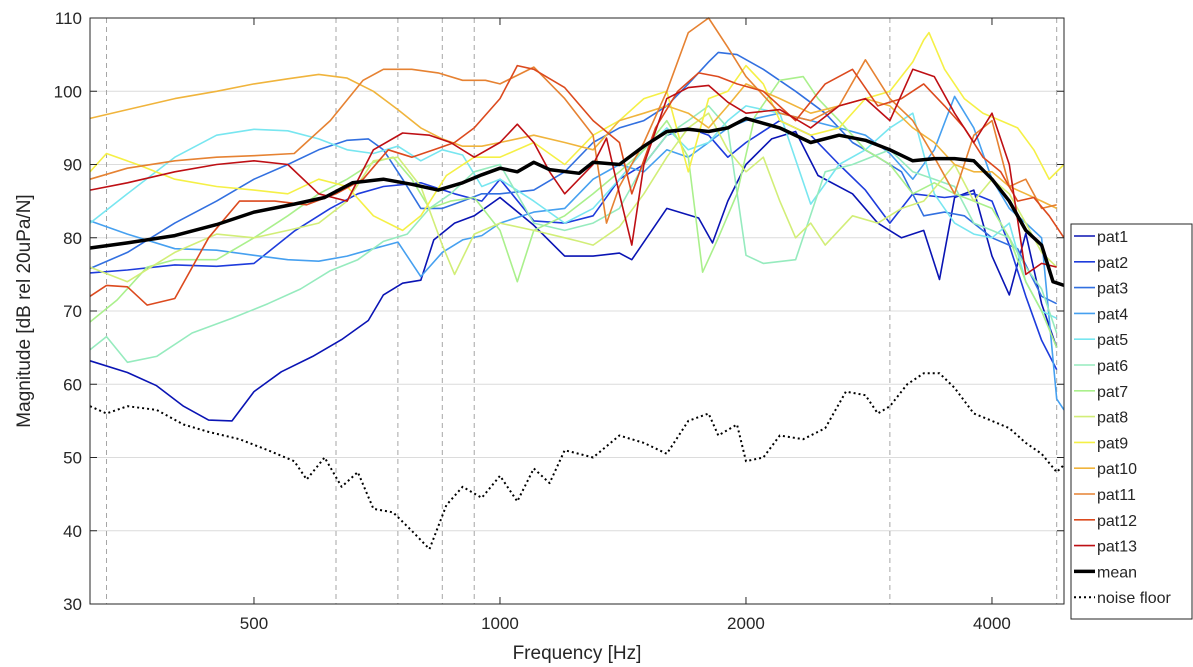 The height and width of the screenshot is (667, 1193). I want to click on legend-label: pat8, so click(1112, 418).